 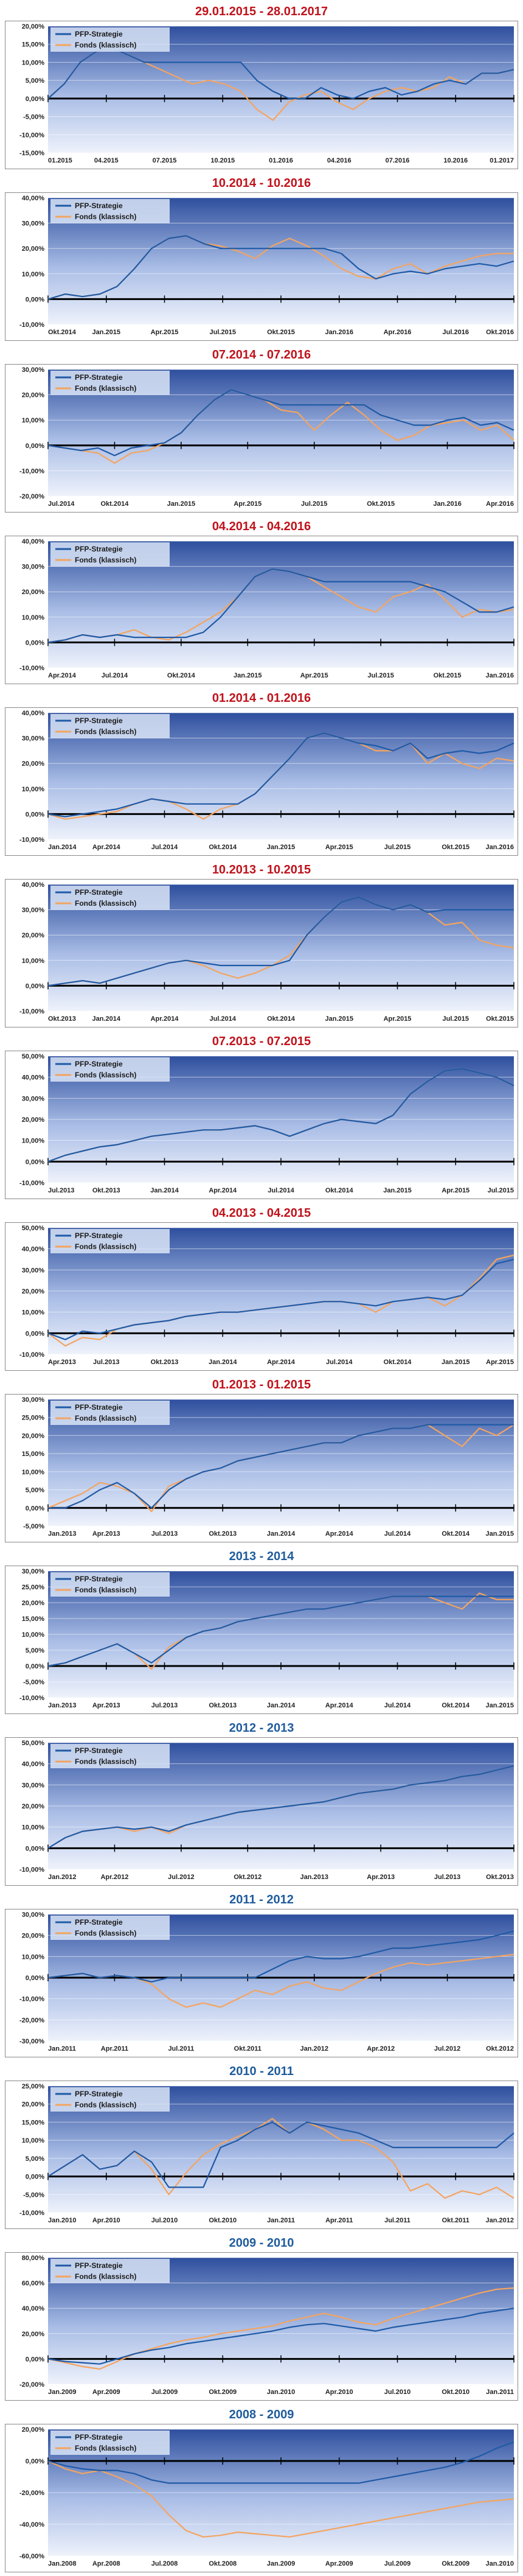 What do you see at coordinates (339, 2392) in the screenshot?
I see `x-tick-label: Apr.2010` at bounding box center [339, 2392].